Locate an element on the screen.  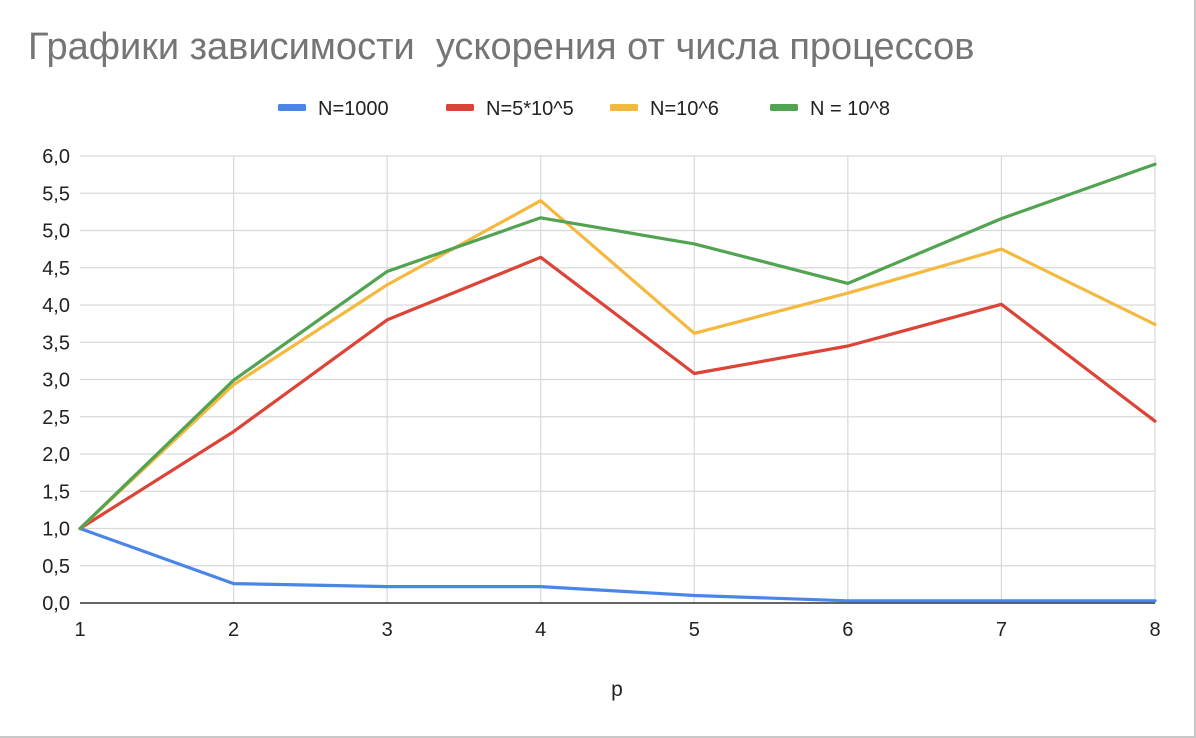
legend-label: N = 10^8 is located at coordinates (850, 109).